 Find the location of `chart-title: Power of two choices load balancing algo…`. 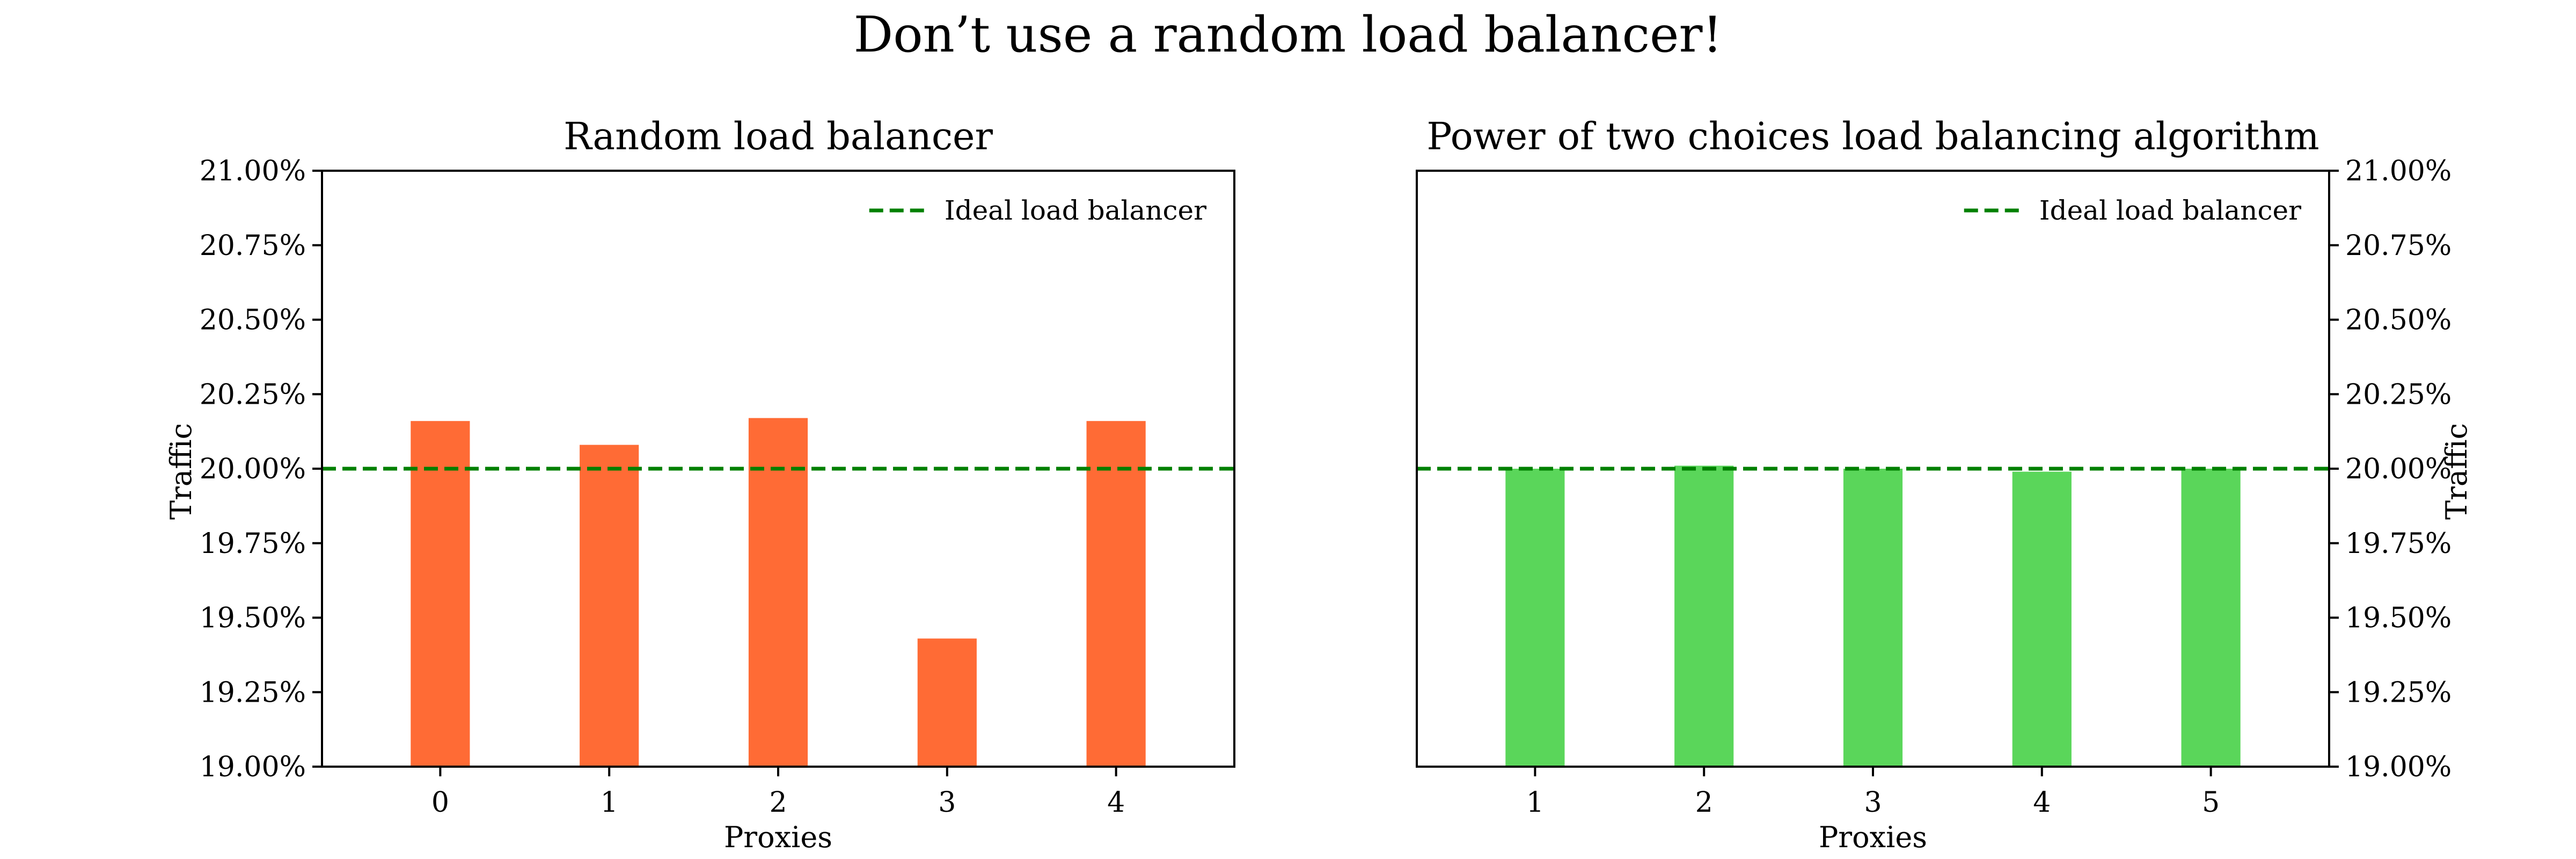

chart-title: Power of two choices load balancing algo… is located at coordinates (1872, 136).